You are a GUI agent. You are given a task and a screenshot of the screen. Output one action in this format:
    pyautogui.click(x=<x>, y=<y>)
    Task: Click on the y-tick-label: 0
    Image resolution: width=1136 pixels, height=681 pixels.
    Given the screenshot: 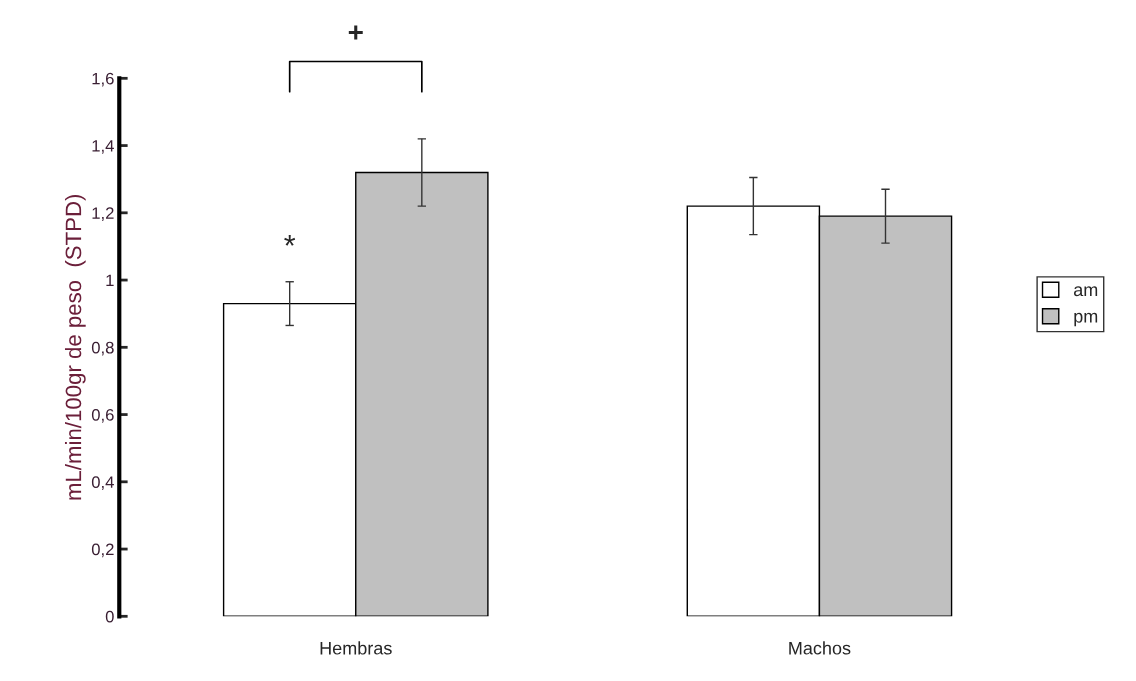 What is the action you would take?
    pyautogui.click(x=109, y=616)
    